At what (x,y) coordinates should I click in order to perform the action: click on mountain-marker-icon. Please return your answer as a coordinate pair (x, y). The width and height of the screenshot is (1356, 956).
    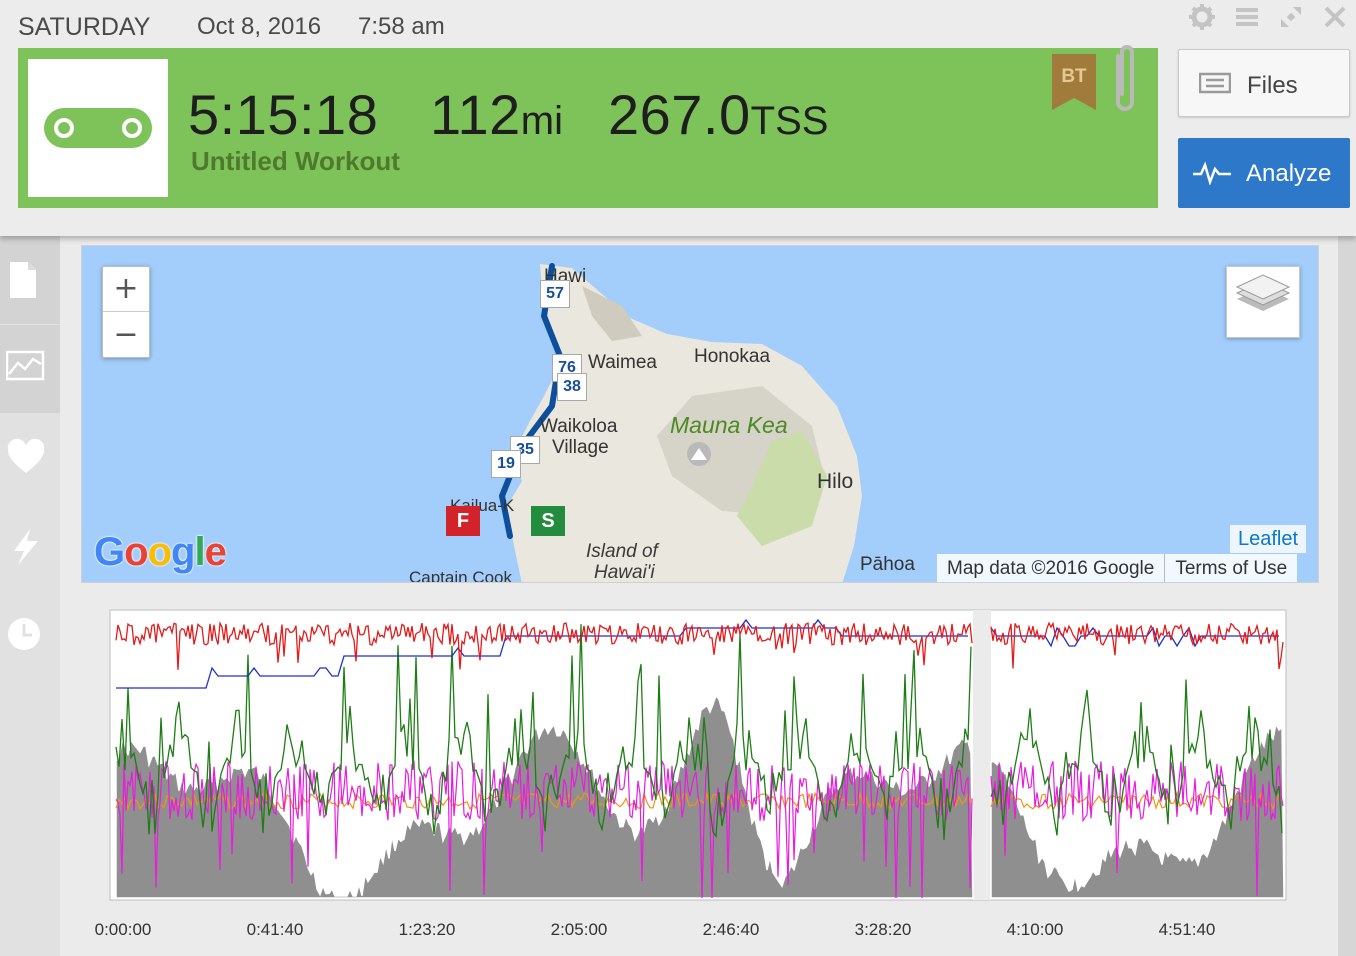
    Looking at the image, I should click on (699, 454).